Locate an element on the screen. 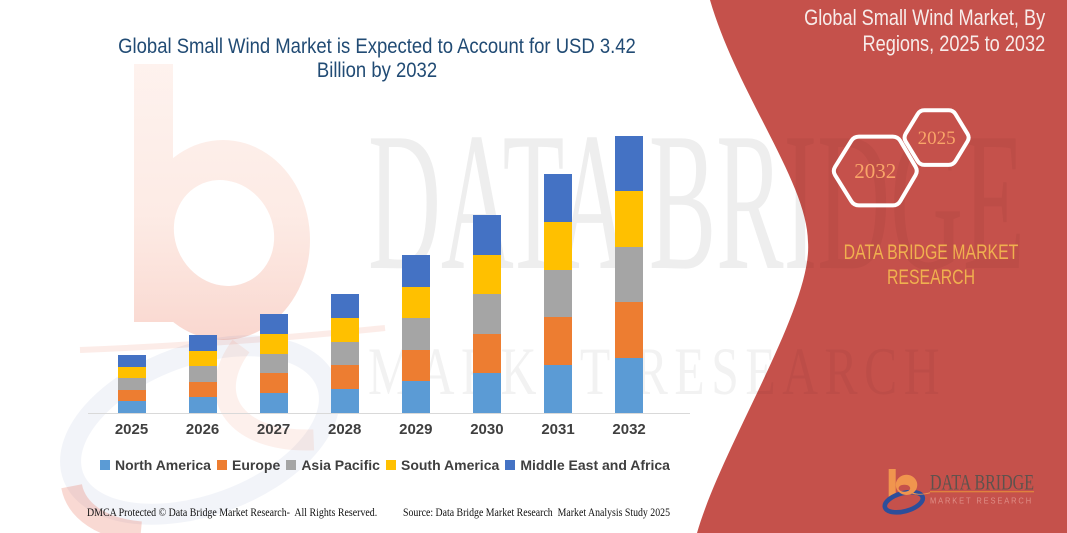 The height and width of the screenshot is (533, 1067). svg-text: 2032 is located at coordinates (875, 171).